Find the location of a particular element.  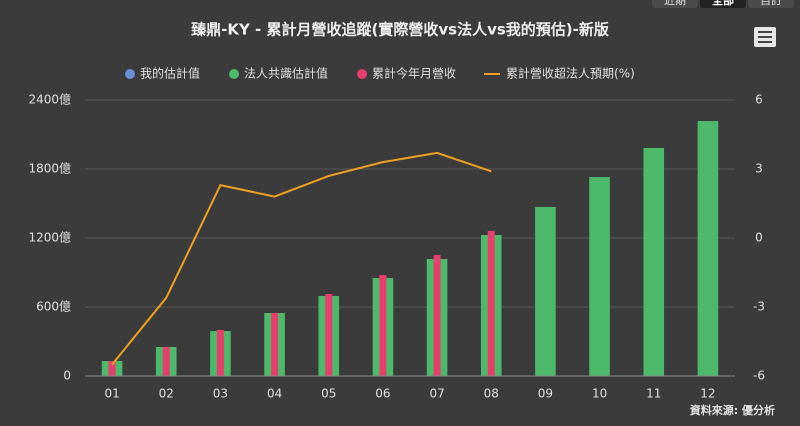

y-tick-label: 0 is located at coordinates (67, 376).